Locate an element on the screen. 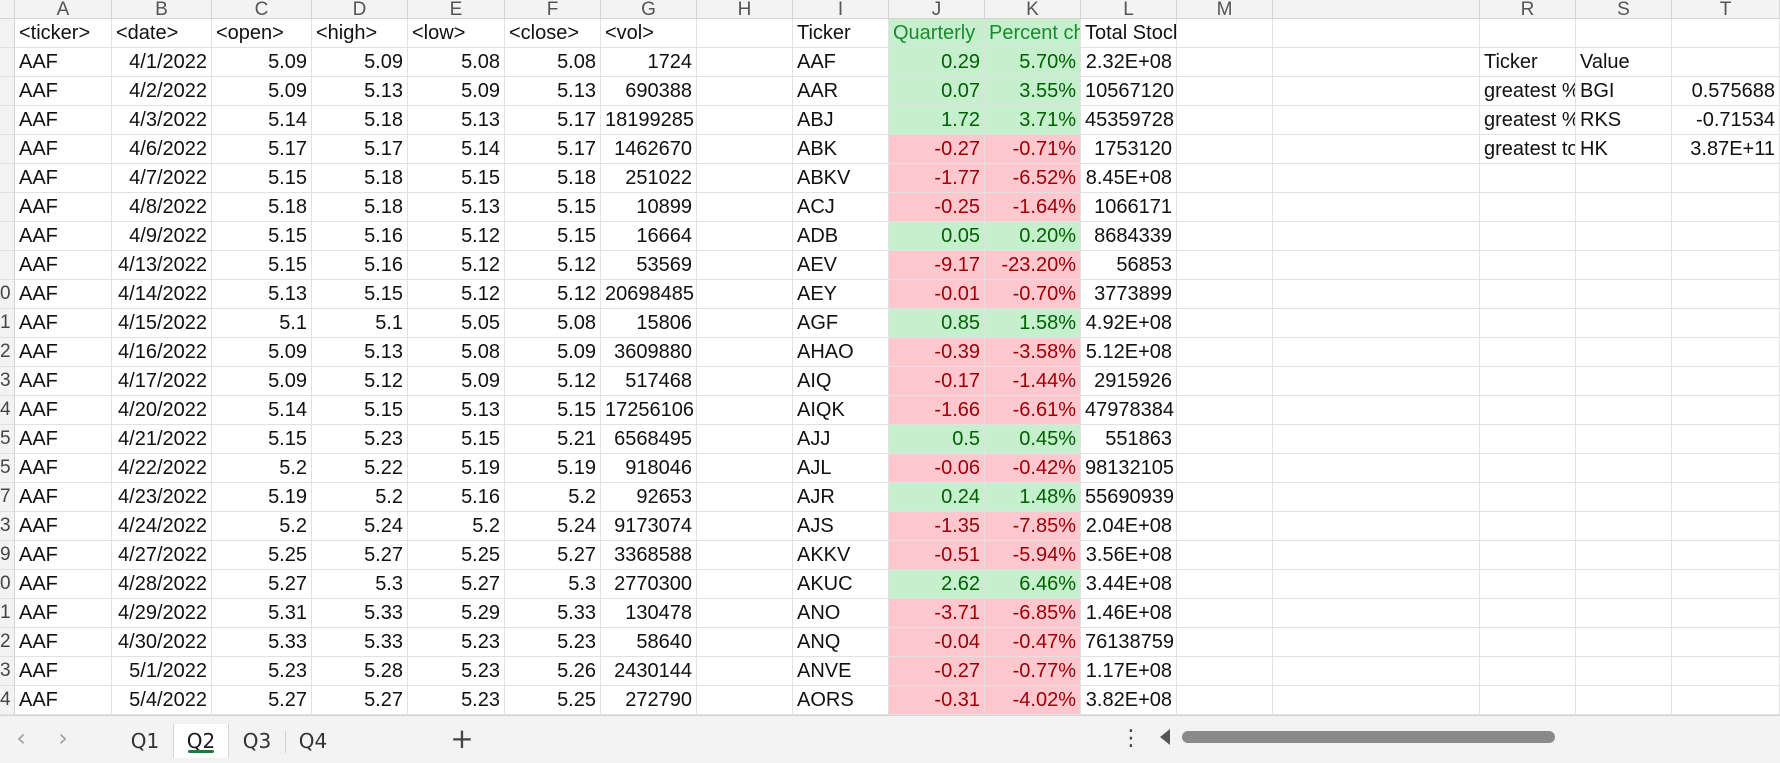 Image resolution: width=1780 pixels, height=763 pixels. cell-f: 5.23 is located at coordinates (553, 642).